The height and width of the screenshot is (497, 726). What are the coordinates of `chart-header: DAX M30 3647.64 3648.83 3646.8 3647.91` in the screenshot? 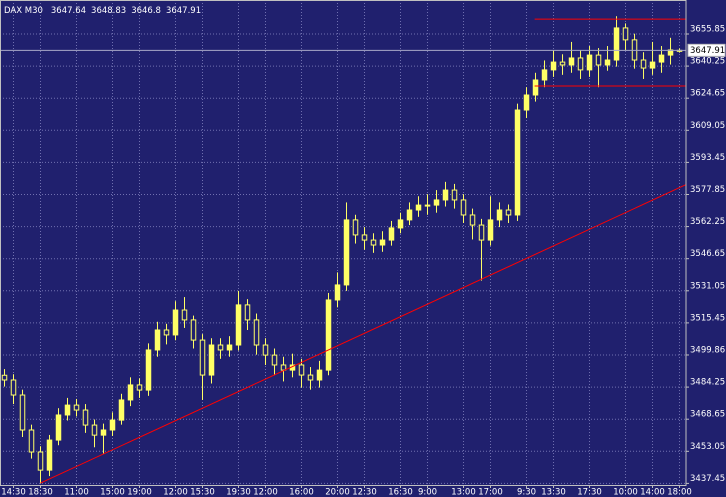 It's located at (102, 11).